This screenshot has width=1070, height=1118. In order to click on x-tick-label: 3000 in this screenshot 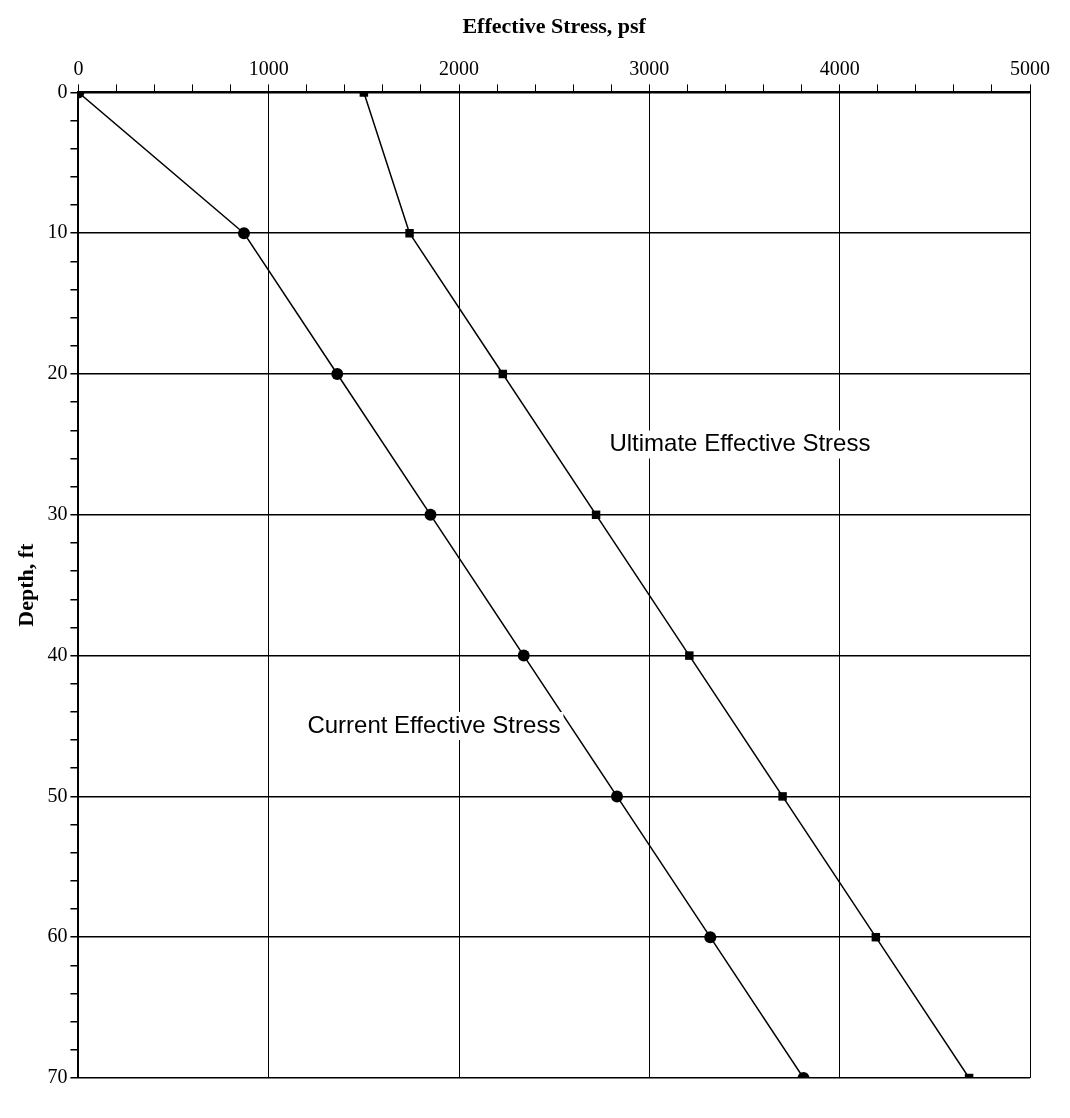, I will do `click(649, 67)`.